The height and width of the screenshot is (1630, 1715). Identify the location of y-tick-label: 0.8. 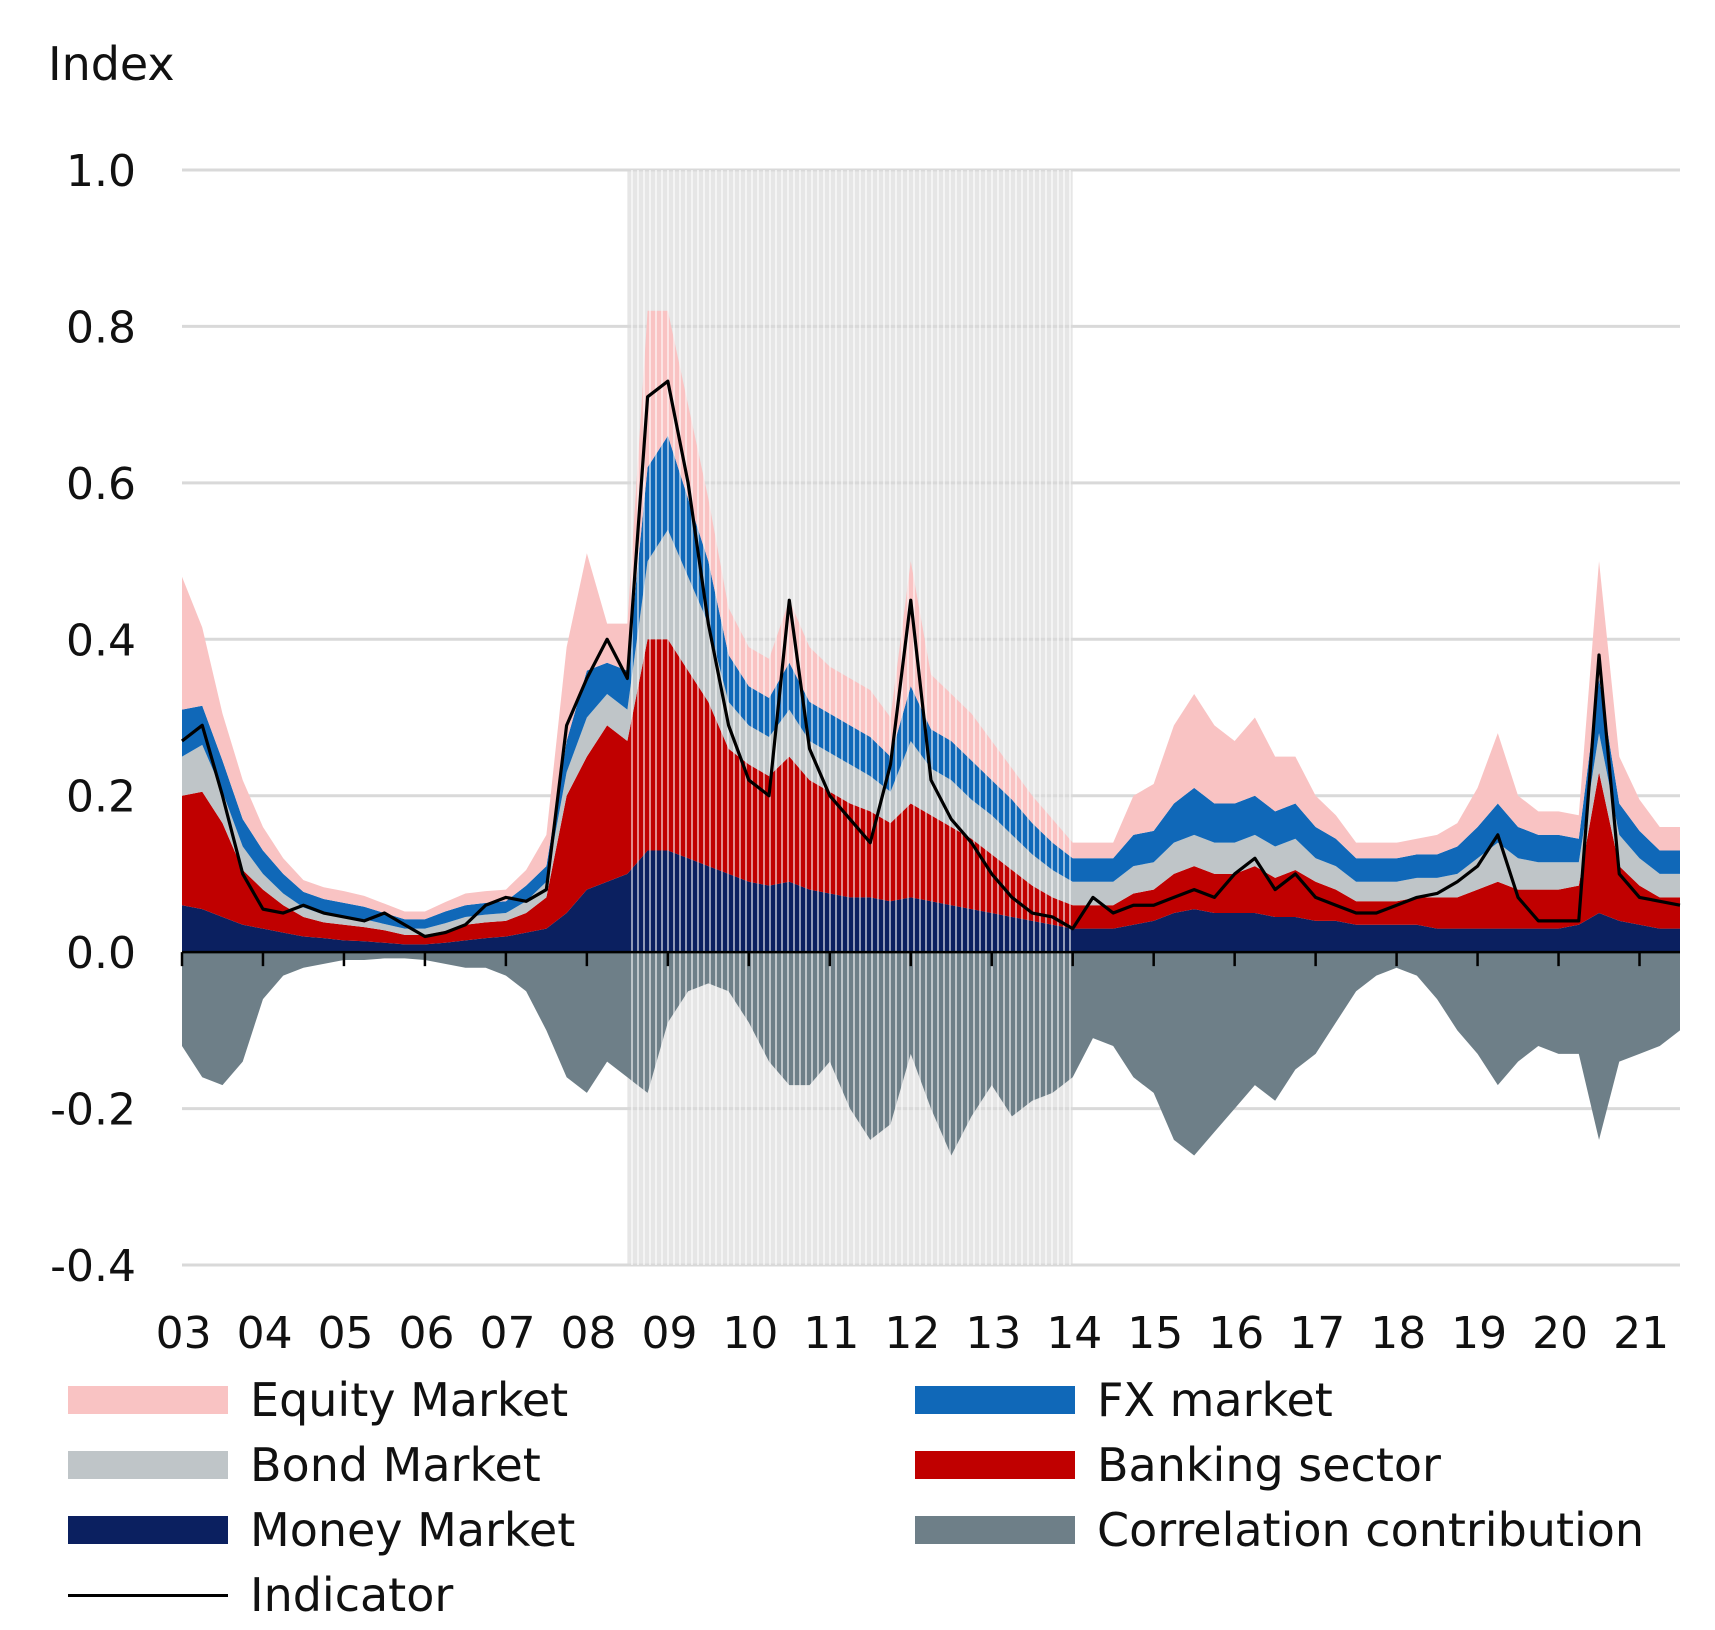
(101, 327).